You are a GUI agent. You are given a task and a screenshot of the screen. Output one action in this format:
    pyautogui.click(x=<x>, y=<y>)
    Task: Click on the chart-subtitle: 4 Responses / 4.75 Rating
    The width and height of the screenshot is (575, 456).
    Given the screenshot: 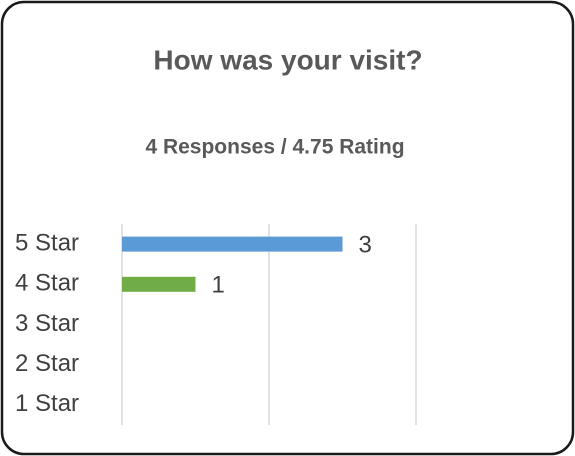 What is the action you would take?
    pyautogui.click(x=274, y=147)
    